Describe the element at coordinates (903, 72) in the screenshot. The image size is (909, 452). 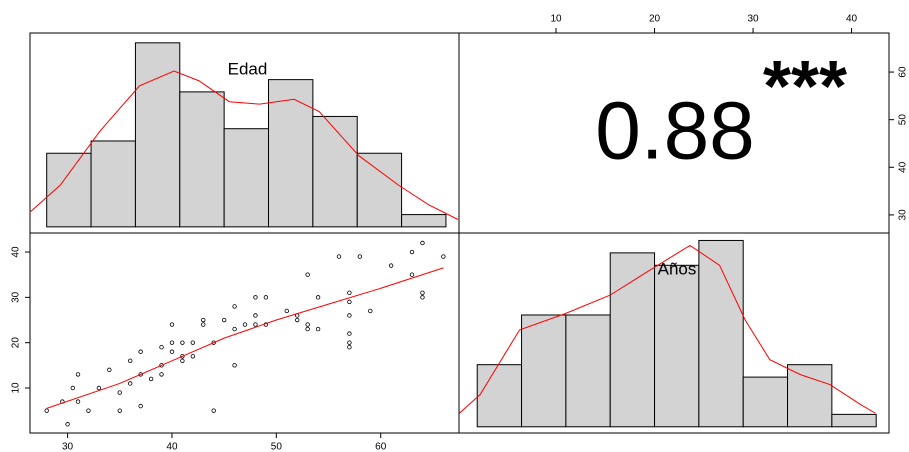
I see `y-tick-label: 60` at that location.